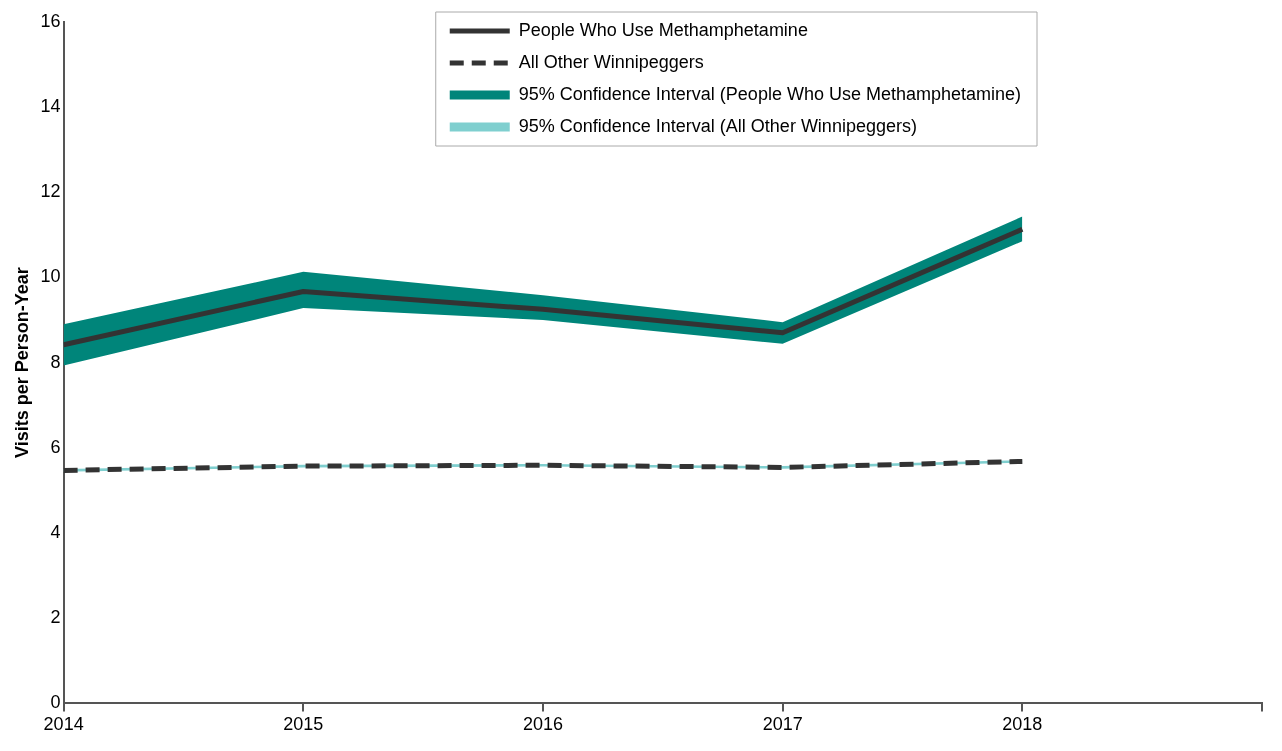  I want to click on x-tick-label: 2016, so click(542, 724).